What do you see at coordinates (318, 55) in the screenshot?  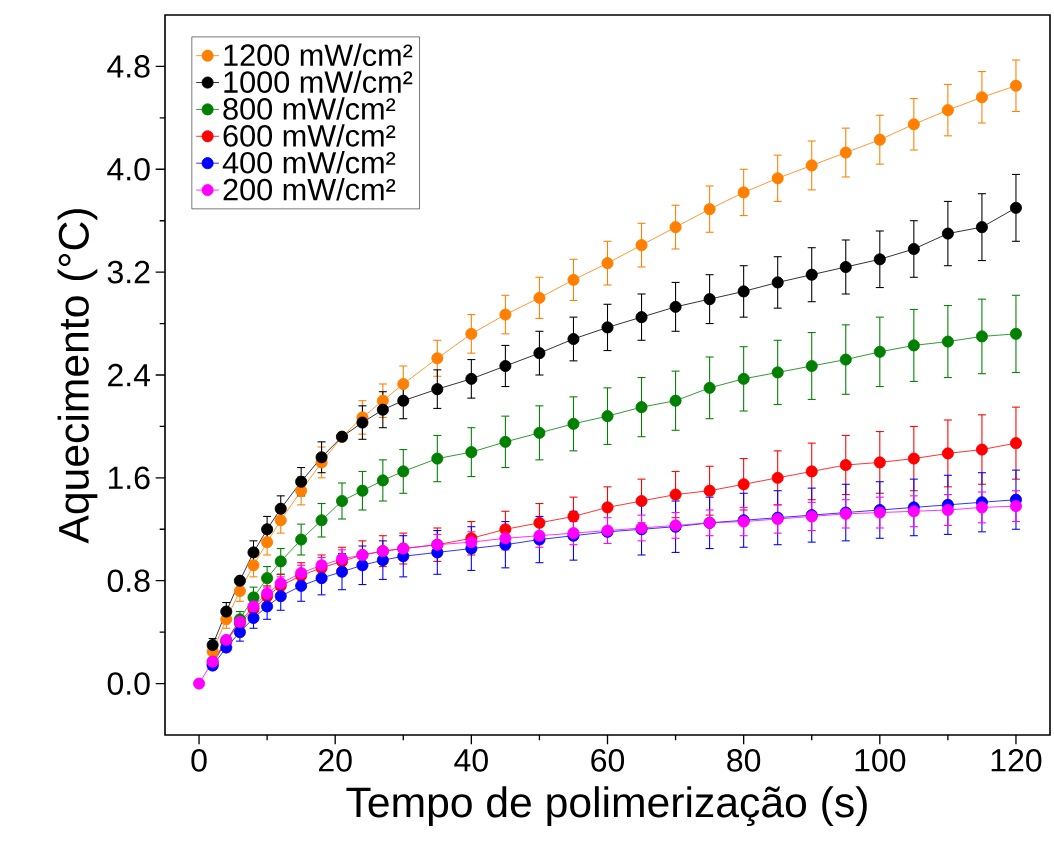 I see `legend-label: 1200 mW/cm²` at bounding box center [318, 55].